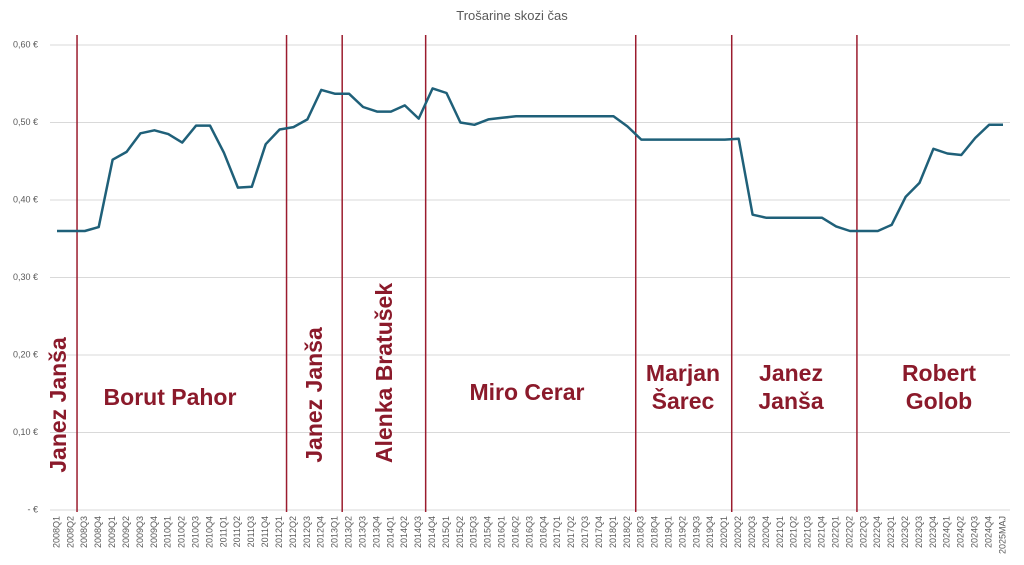 The width and height of the screenshot is (1024, 565). Describe the element at coordinates (404, 532) in the screenshot. I see `x-tick-label: 2014Q2` at that location.